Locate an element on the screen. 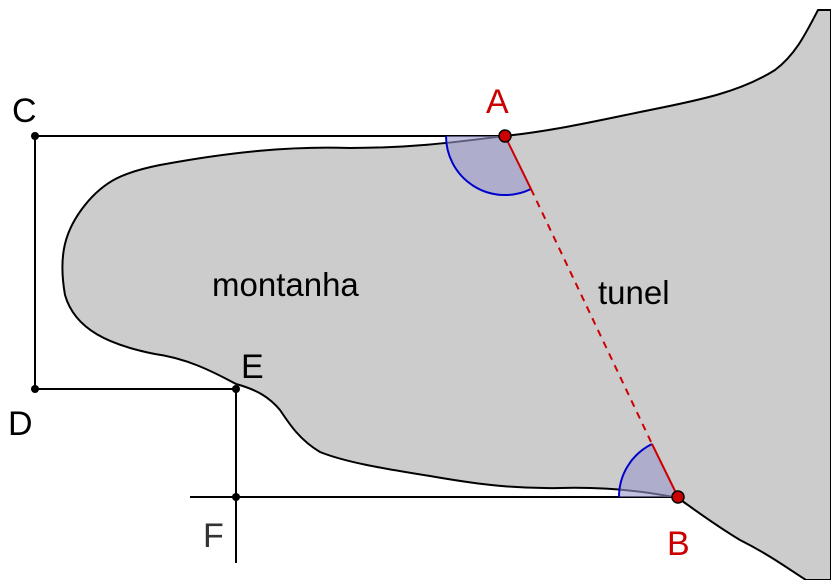  angle-arc-A is located at coordinates (488, 166).